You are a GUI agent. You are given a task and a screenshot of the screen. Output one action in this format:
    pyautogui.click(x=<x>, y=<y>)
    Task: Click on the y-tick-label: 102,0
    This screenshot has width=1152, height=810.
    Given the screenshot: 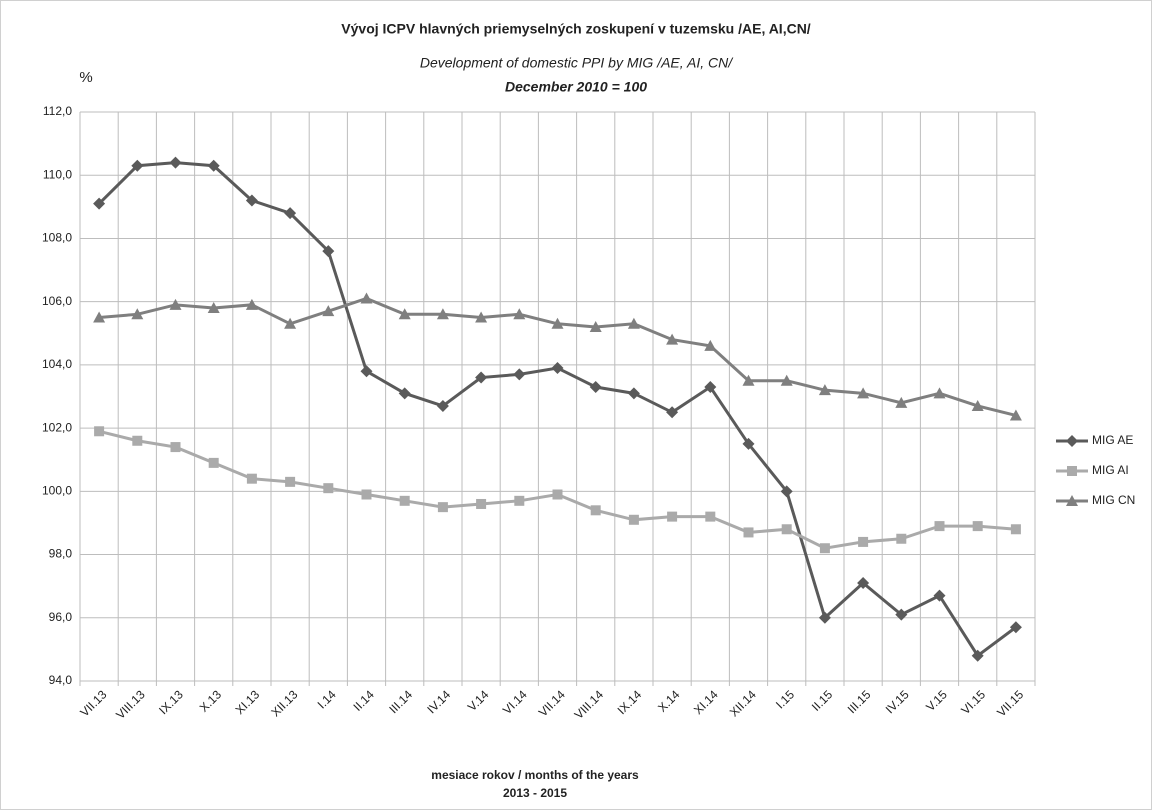 What is the action you would take?
    pyautogui.click(x=57, y=427)
    